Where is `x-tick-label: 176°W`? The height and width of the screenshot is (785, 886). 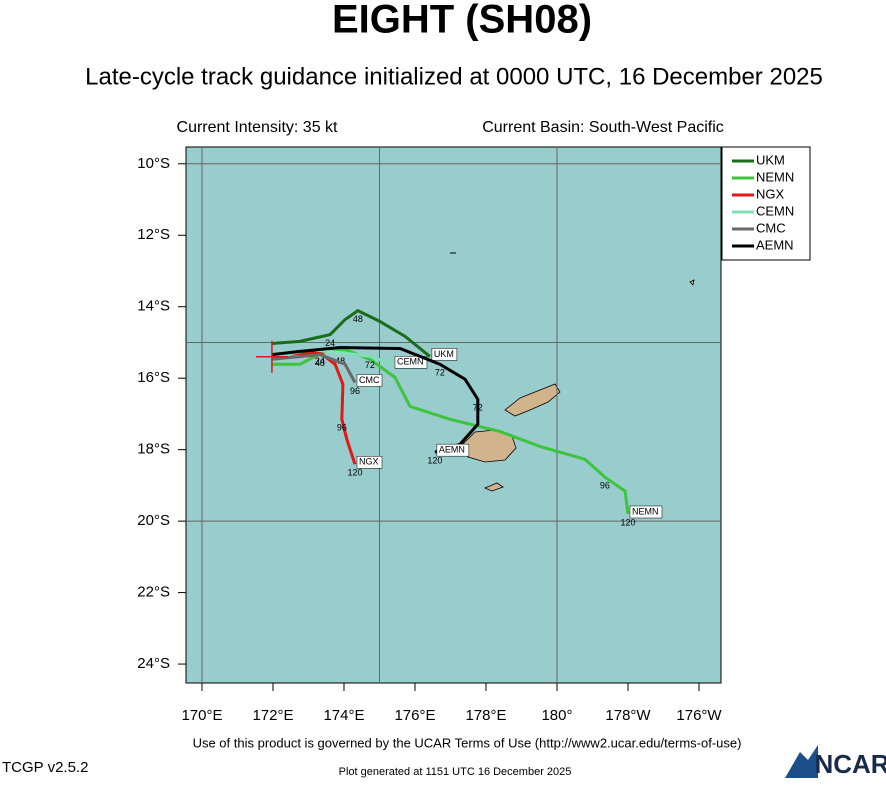 x-tick-label: 176°W is located at coordinates (699, 715).